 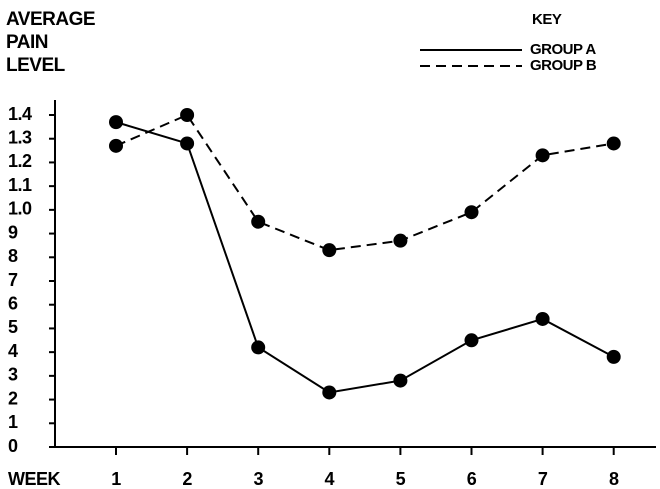 What do you see at coordinates (13, 327) in the screenshot?
I see `y-tick-label: 5` at bounding box center [13, 327].